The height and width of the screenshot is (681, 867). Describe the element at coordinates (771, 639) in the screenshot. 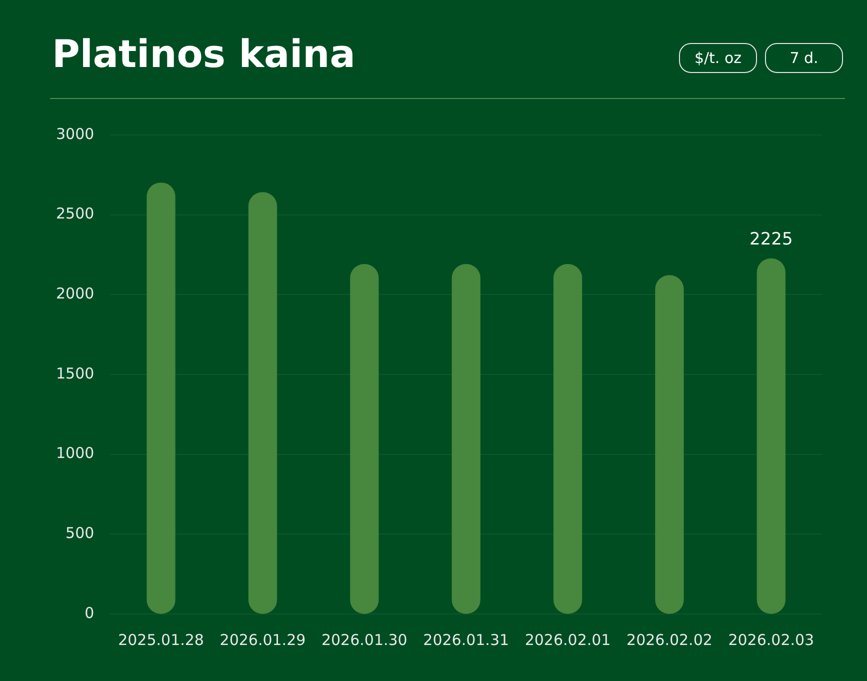

I see `x-tick-label: 2026.02.03` at that location.